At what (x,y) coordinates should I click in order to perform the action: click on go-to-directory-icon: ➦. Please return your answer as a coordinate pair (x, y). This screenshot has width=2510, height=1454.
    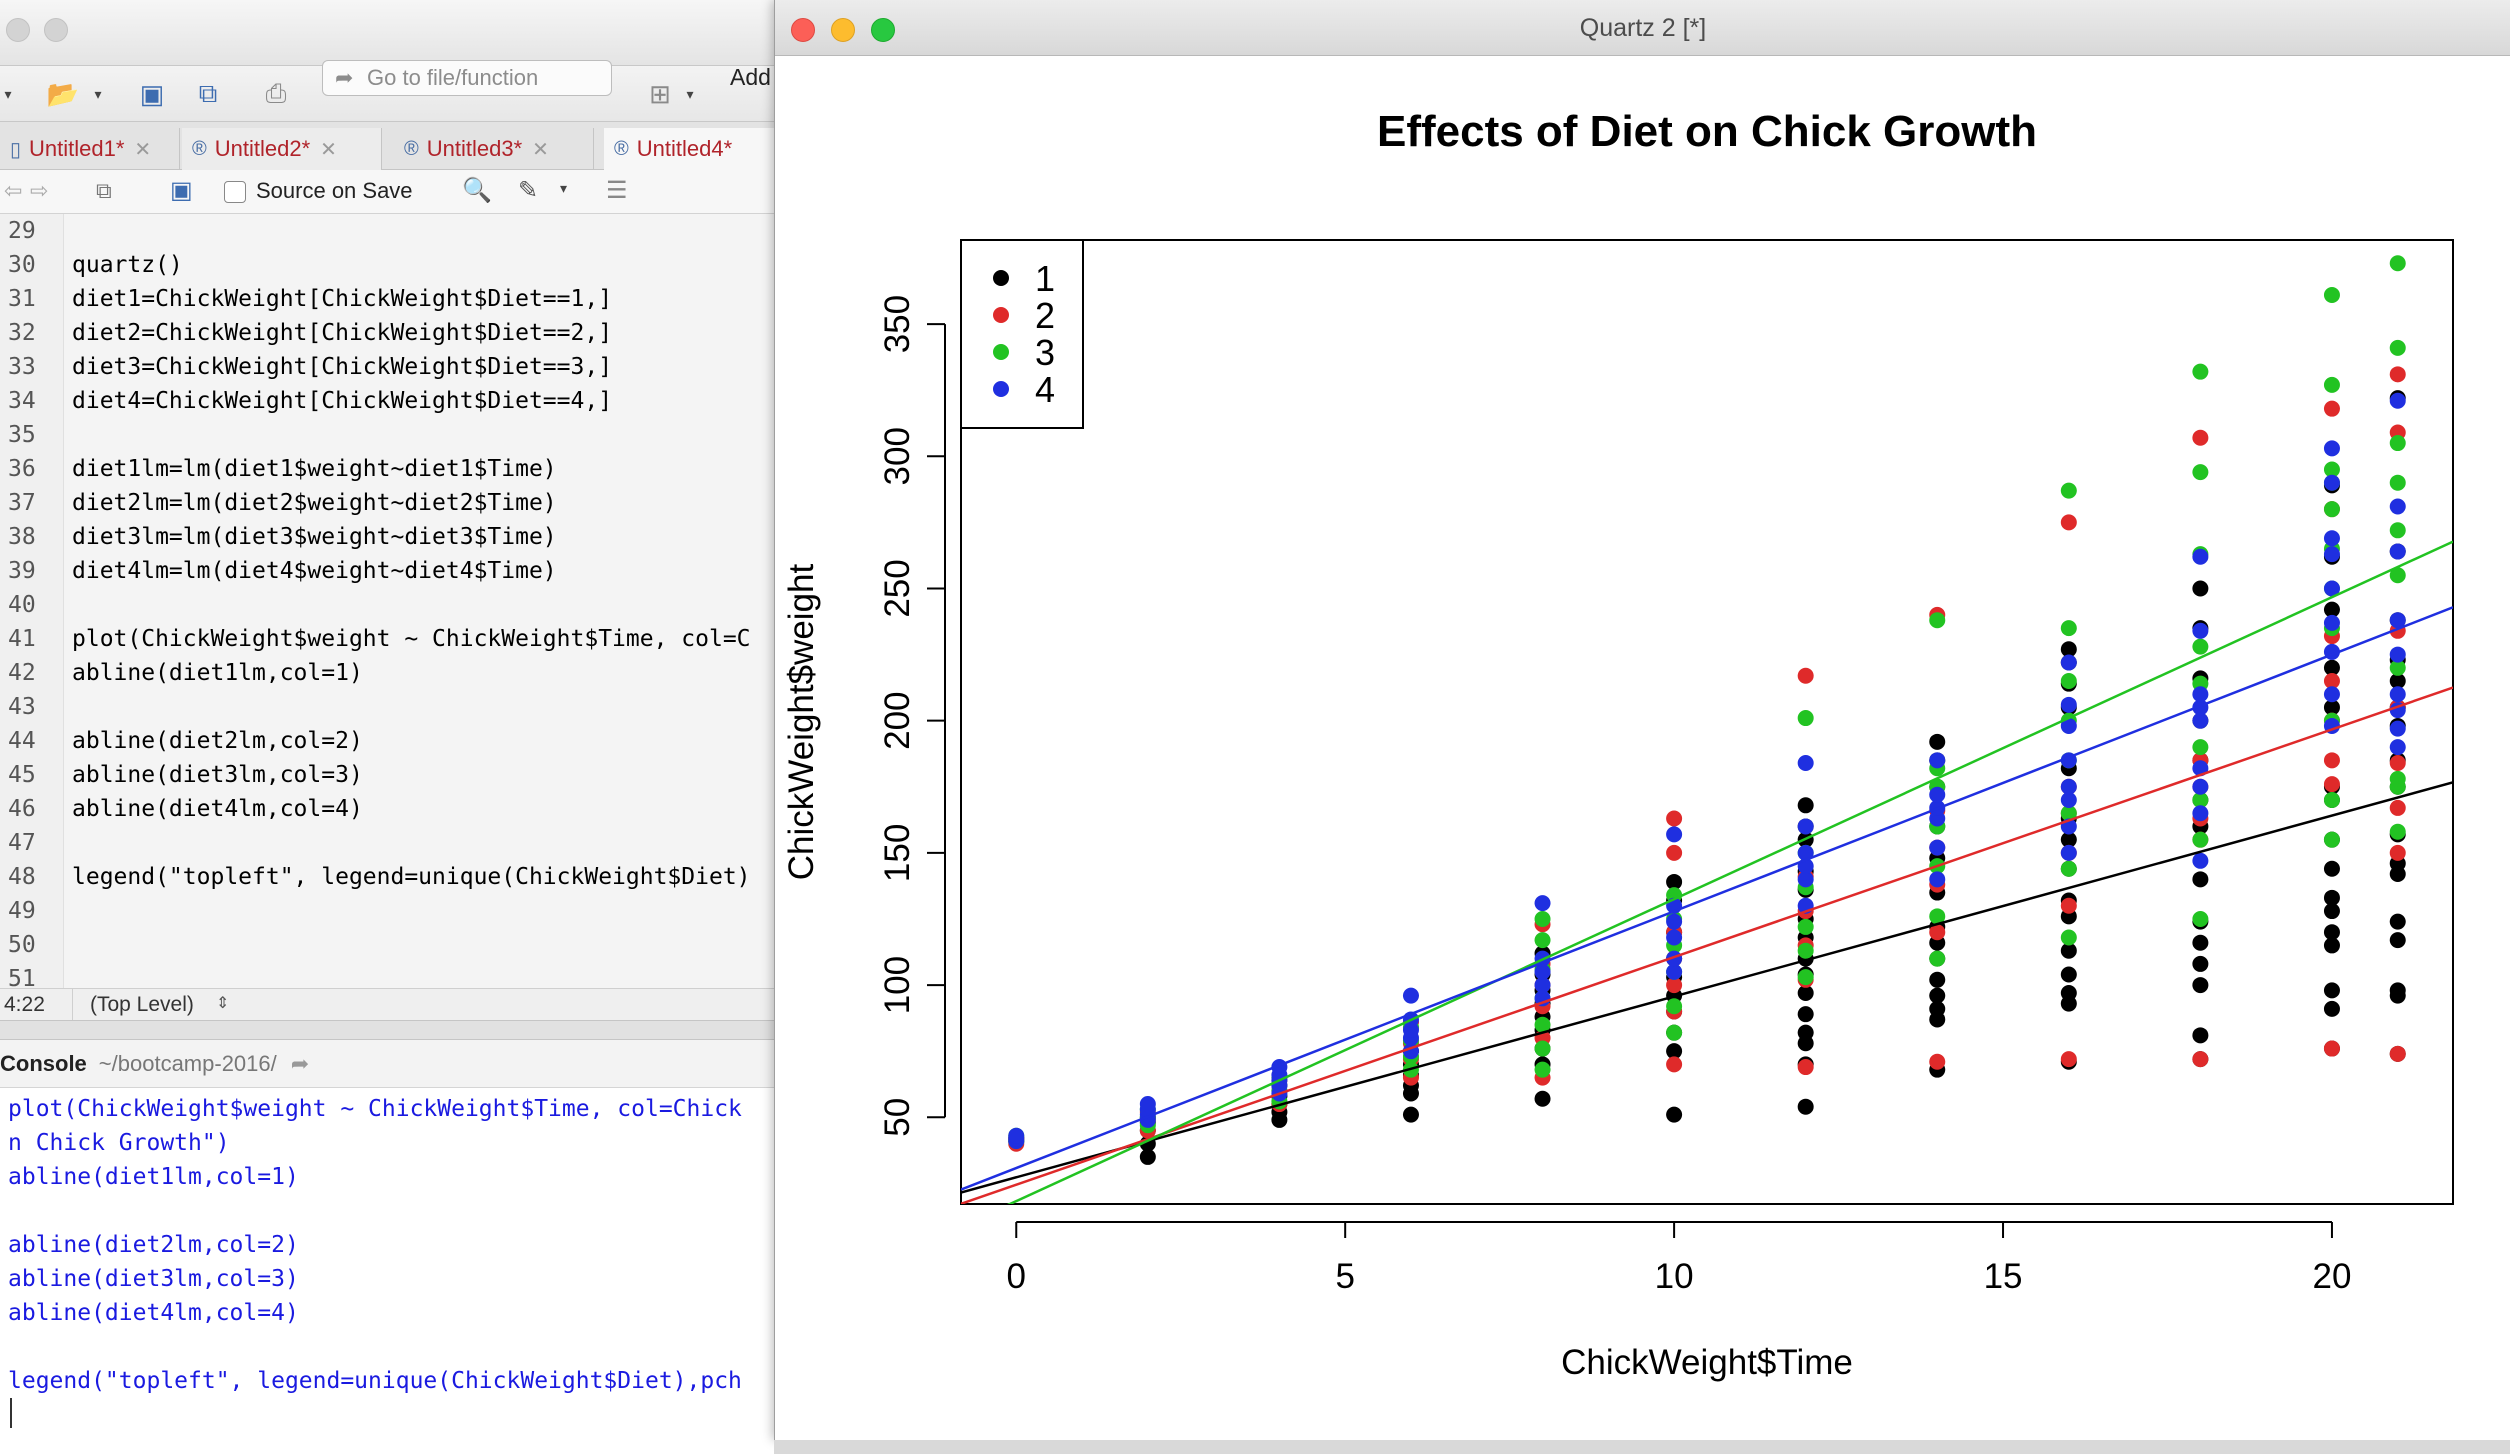
    Looking at the image, I should click on (300, 1063).